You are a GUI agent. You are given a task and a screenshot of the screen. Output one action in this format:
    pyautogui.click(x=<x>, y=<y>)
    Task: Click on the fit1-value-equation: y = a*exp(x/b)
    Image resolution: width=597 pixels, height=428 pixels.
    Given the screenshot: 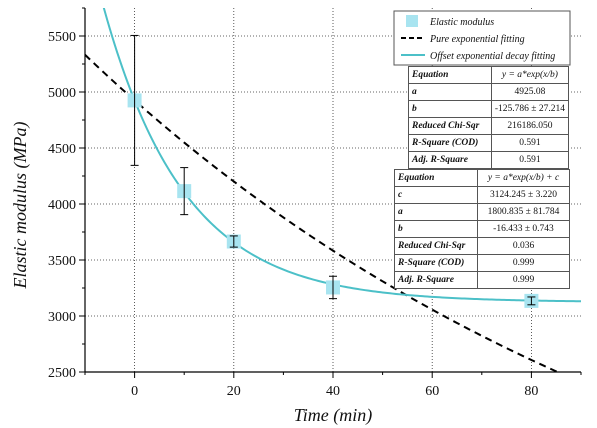 What is the action you would take?
    pyautogui.click(x=530, y=75)
    